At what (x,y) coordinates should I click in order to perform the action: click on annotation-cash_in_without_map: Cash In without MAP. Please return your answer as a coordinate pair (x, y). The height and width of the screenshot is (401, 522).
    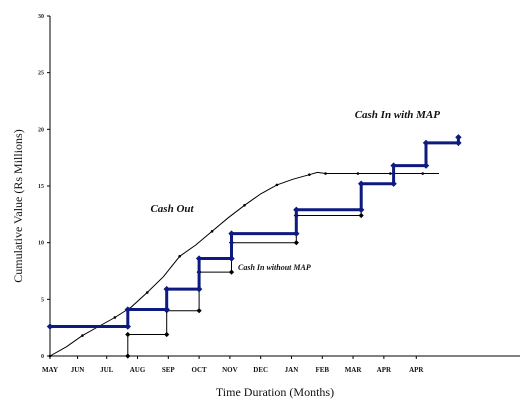
    Looking at the image, I should click on (274, 267).